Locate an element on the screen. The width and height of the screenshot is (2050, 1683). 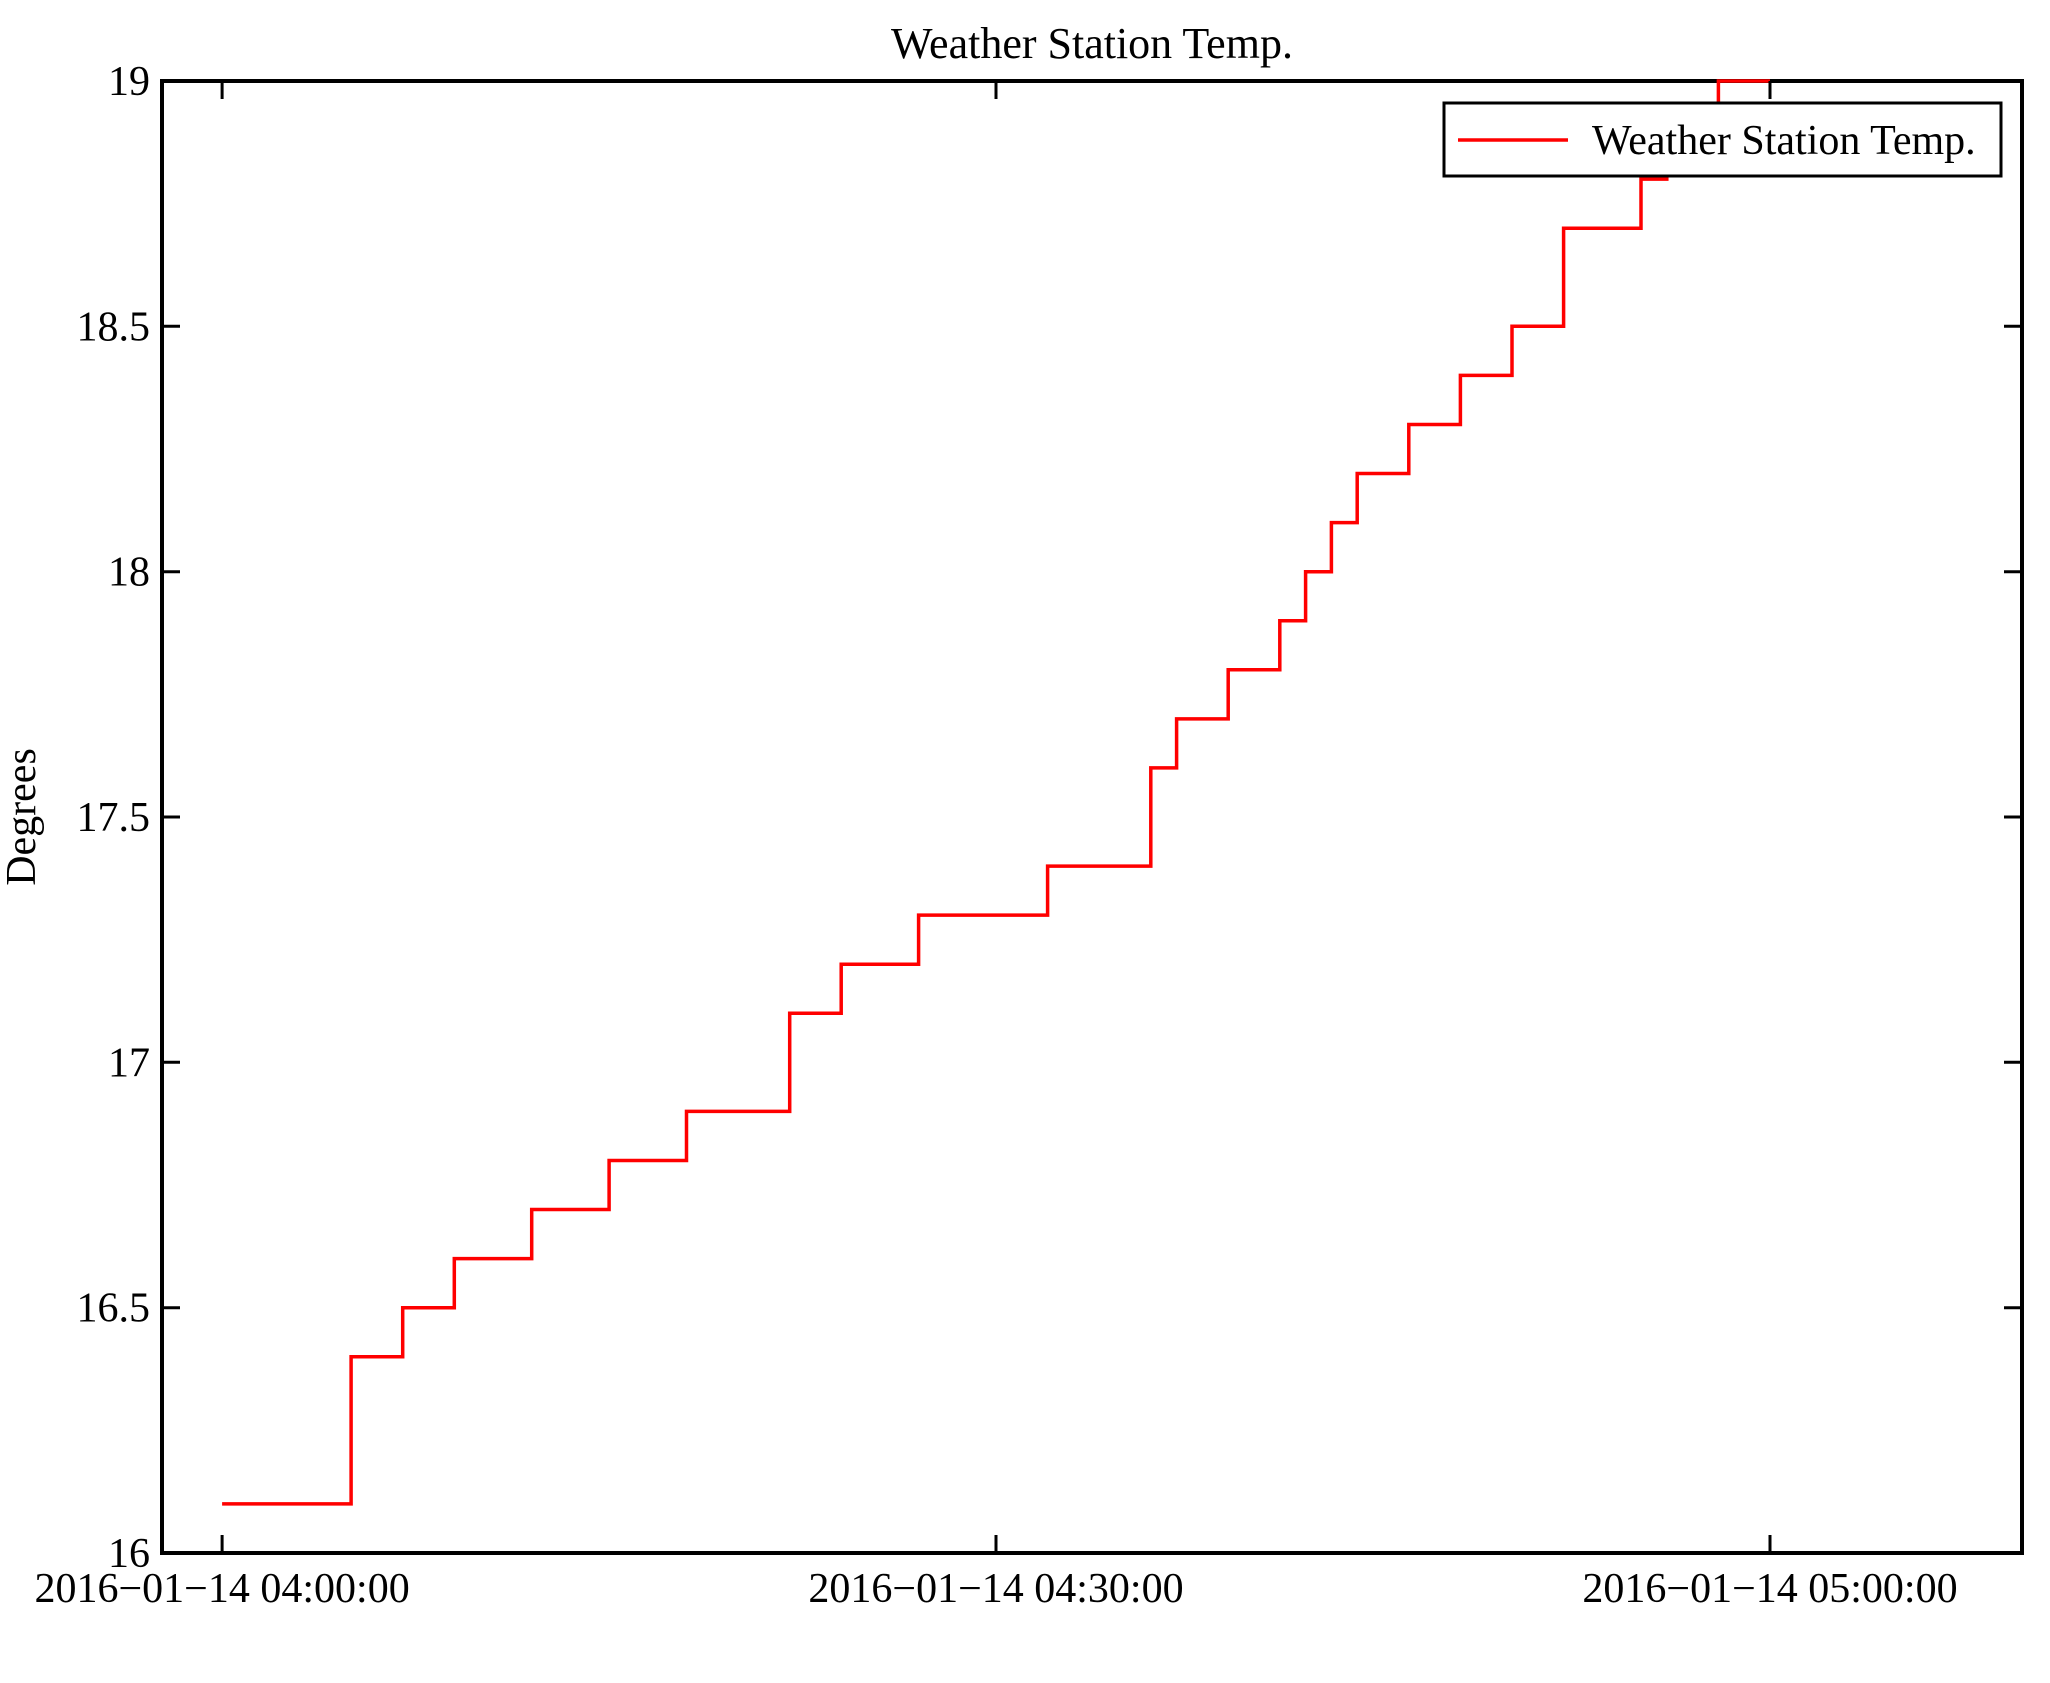
chart-title: Weather Station Temp. is located at coordinates (1092, 43).